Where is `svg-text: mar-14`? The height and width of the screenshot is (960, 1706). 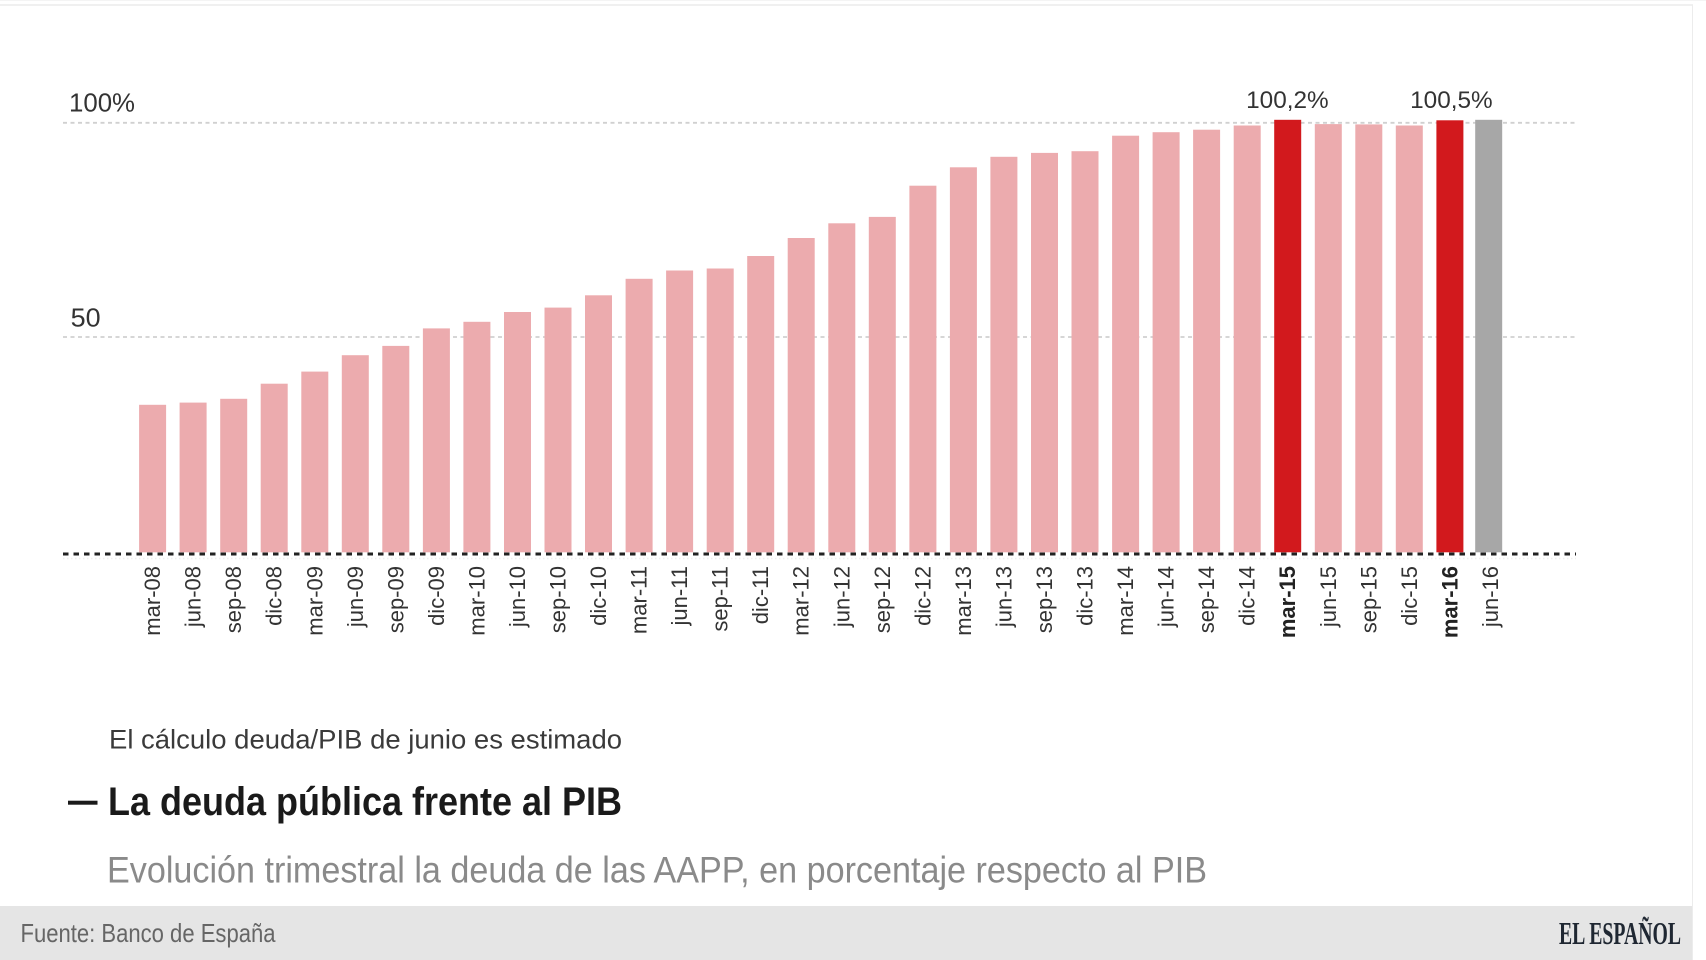
svg-text: mar-14 is located at coordinates (1125, 601).